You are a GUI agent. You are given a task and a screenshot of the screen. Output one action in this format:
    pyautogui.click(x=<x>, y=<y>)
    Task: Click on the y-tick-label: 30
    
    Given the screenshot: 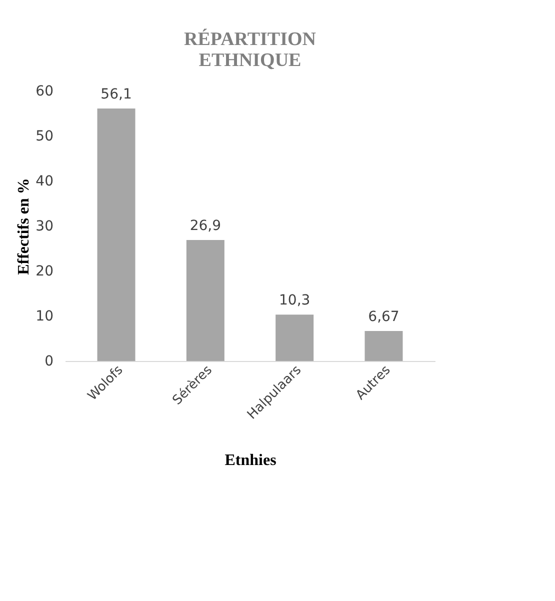 What is the action you would take?
    pyautogui.click(x=45, y=226)
    